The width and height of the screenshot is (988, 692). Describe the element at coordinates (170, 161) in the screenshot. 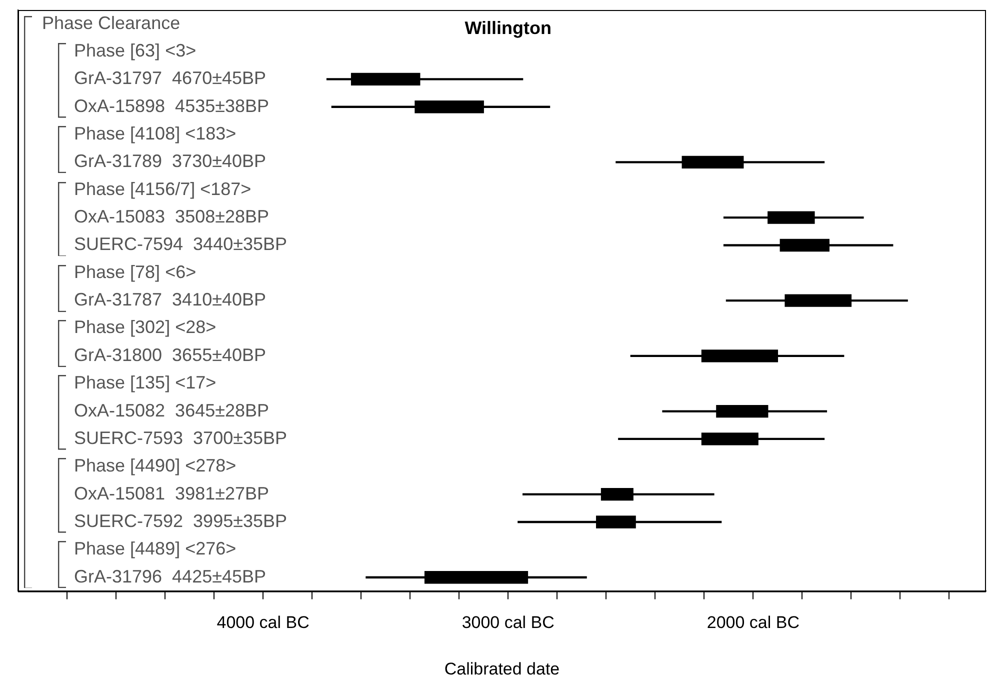

I see `y-tick-label: GrA-31789 3730±40BP` at that location.